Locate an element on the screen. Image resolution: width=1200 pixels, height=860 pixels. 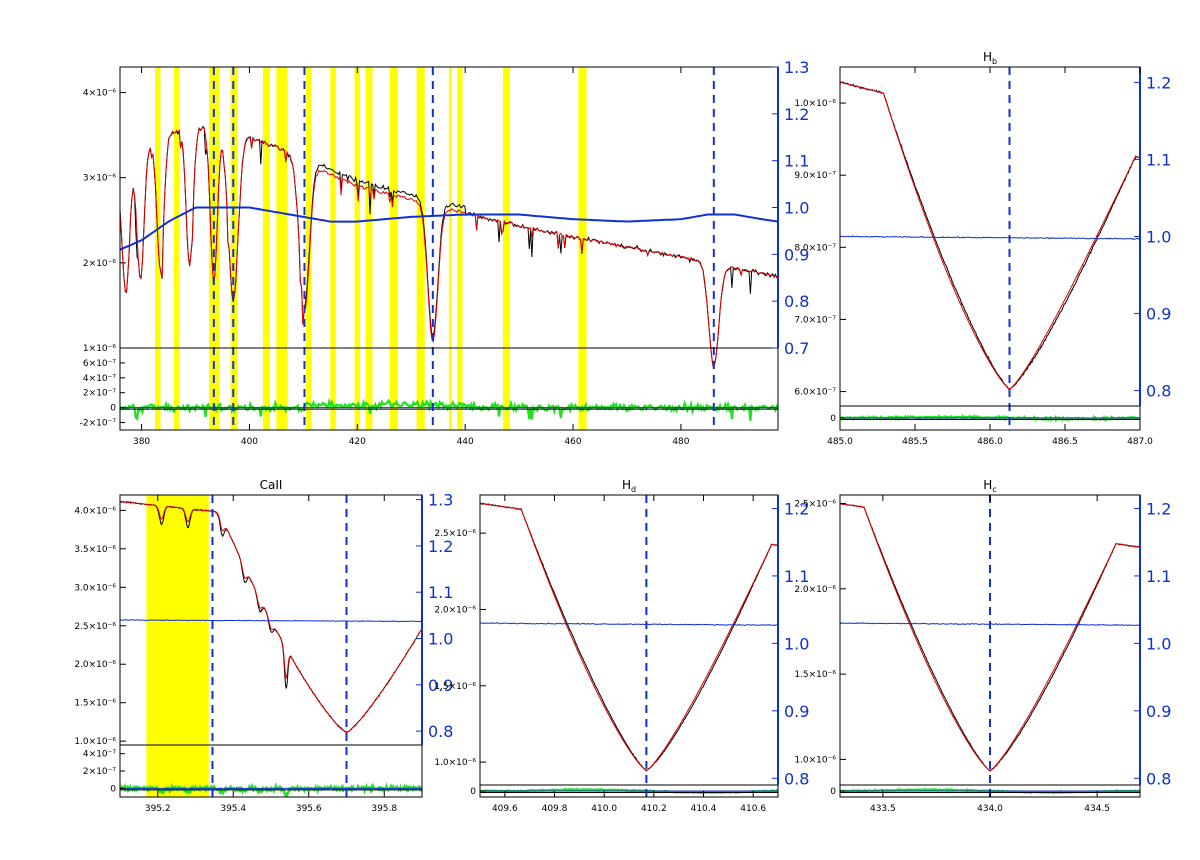
plot-area is located at coordinates (990, 248).